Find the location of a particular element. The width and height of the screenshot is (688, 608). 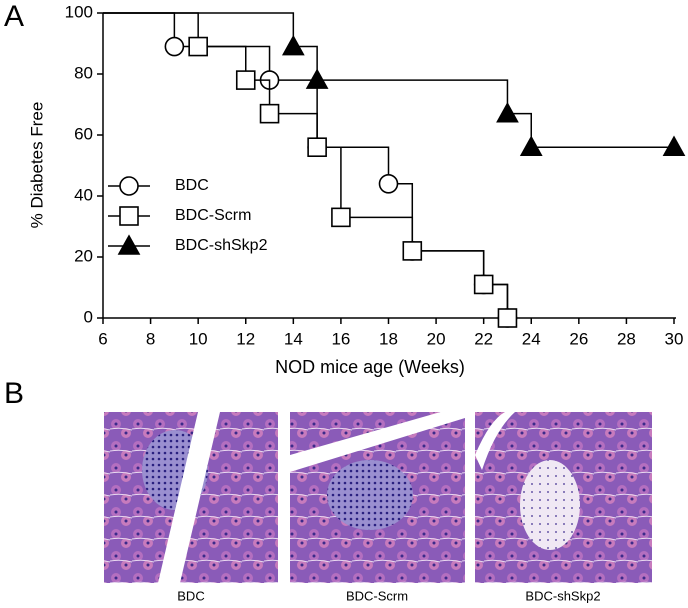

panel-label: A is located at coordinates (14, 16).